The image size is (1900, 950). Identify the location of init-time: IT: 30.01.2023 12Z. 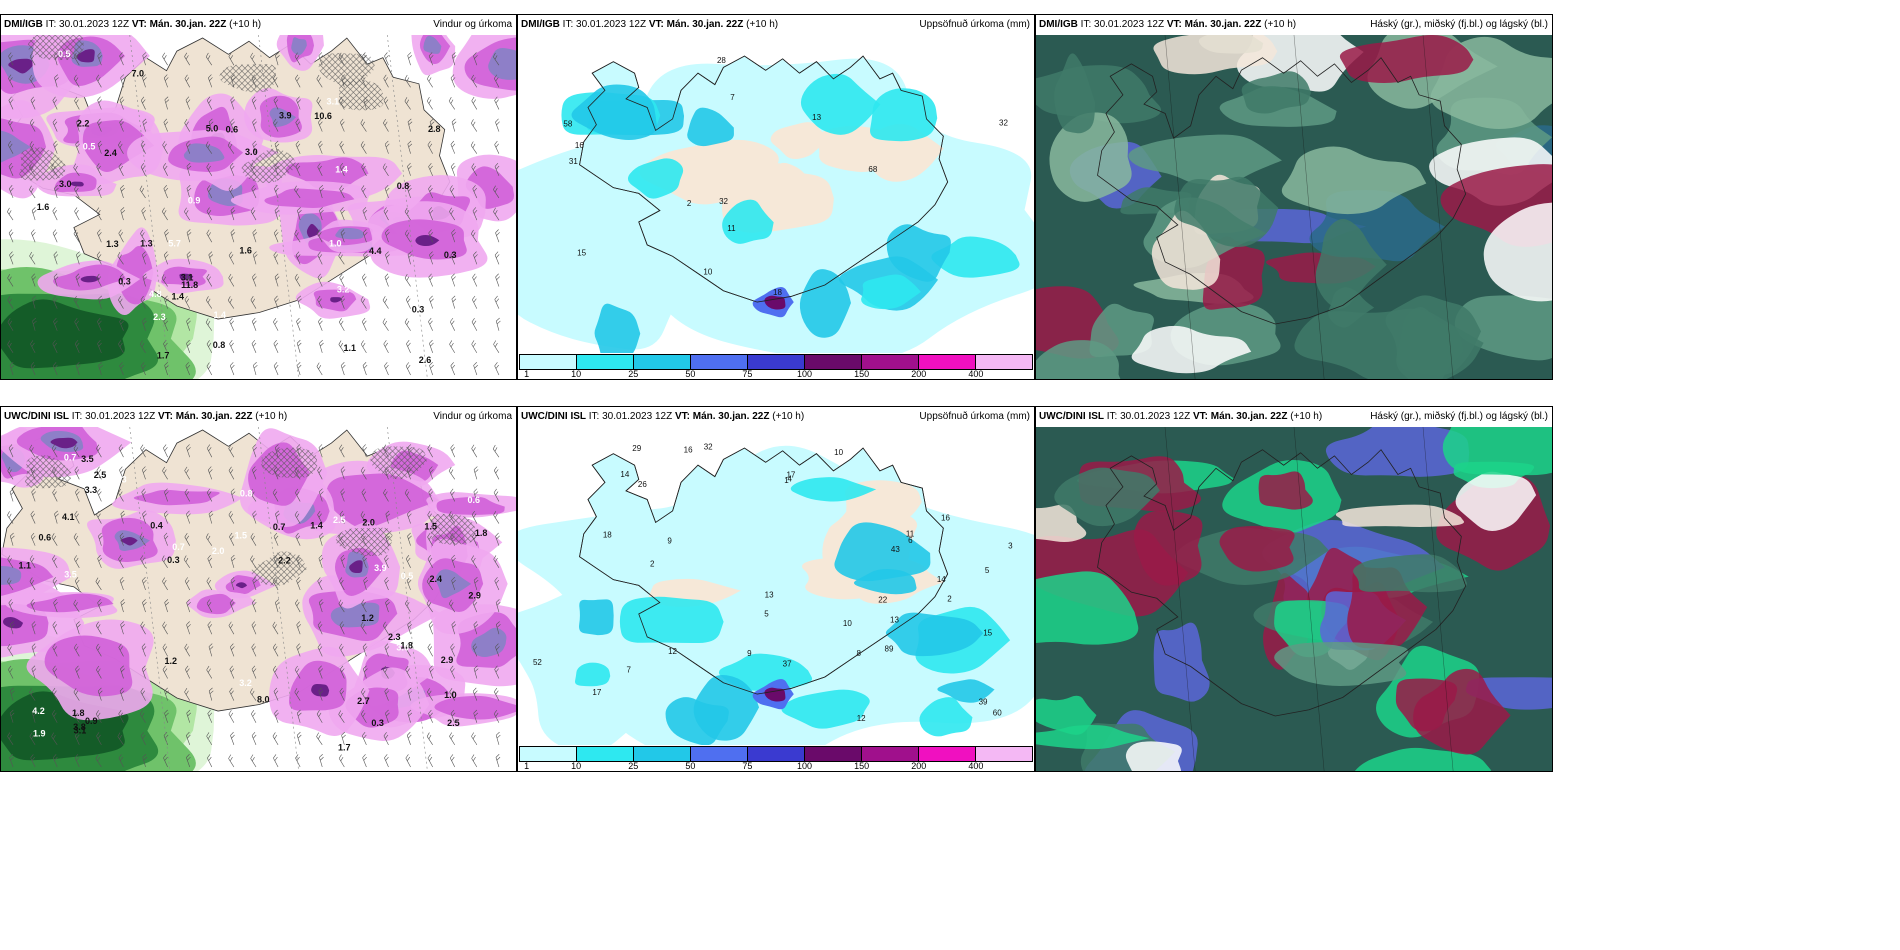
(630, 416).